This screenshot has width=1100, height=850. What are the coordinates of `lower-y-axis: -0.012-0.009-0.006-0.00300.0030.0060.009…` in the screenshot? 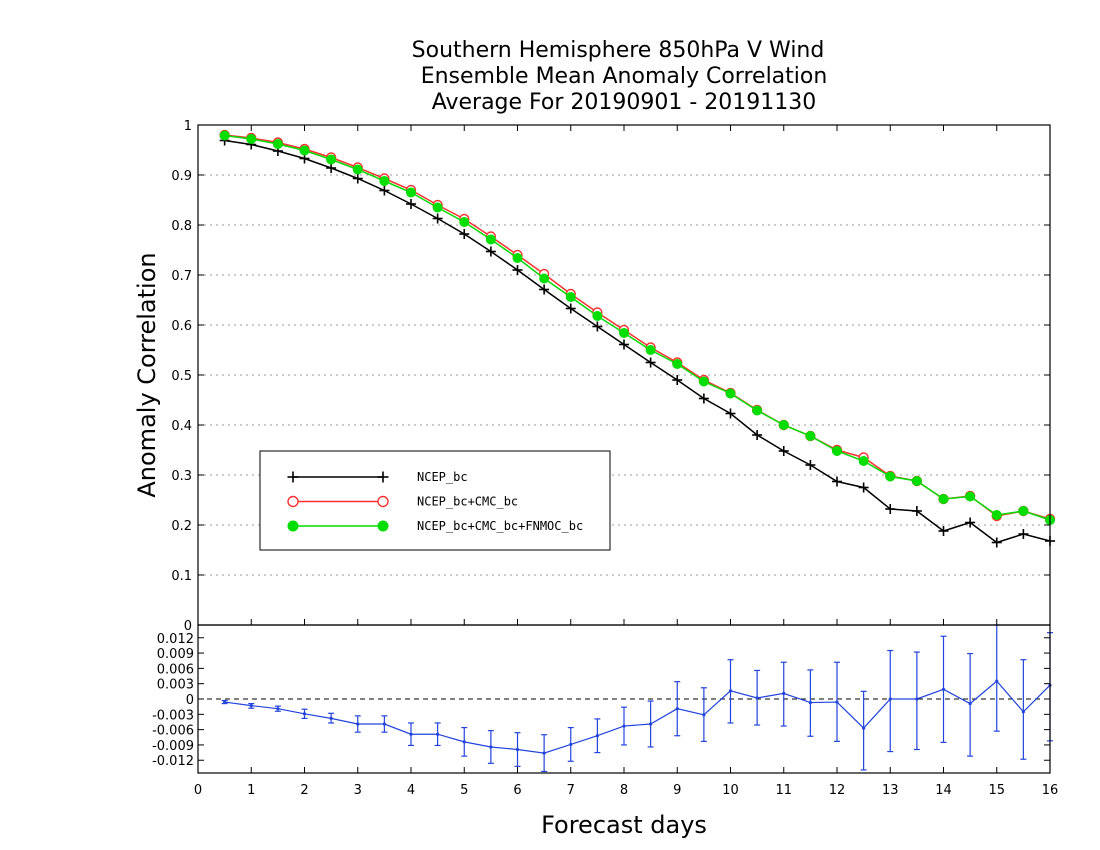 It's located at (601, 700).